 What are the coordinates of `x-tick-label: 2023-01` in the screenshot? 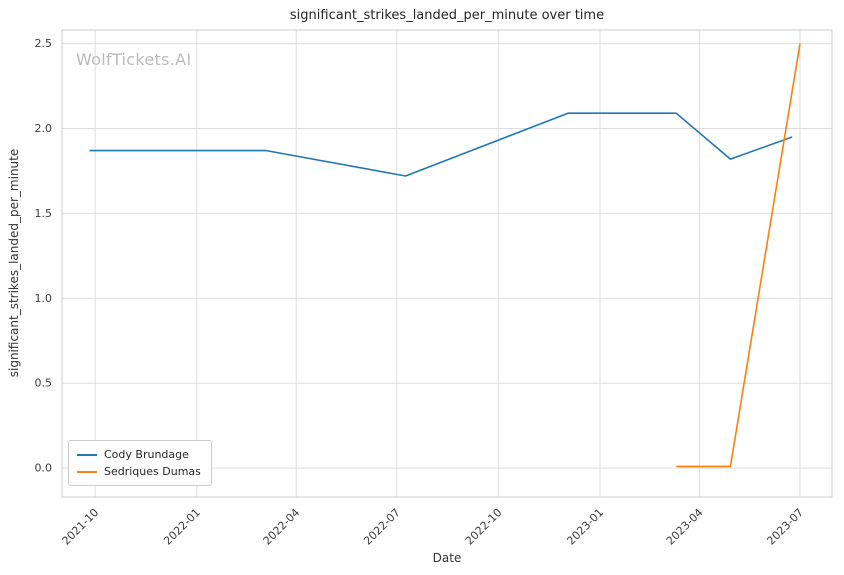 It's located at (585, 527).